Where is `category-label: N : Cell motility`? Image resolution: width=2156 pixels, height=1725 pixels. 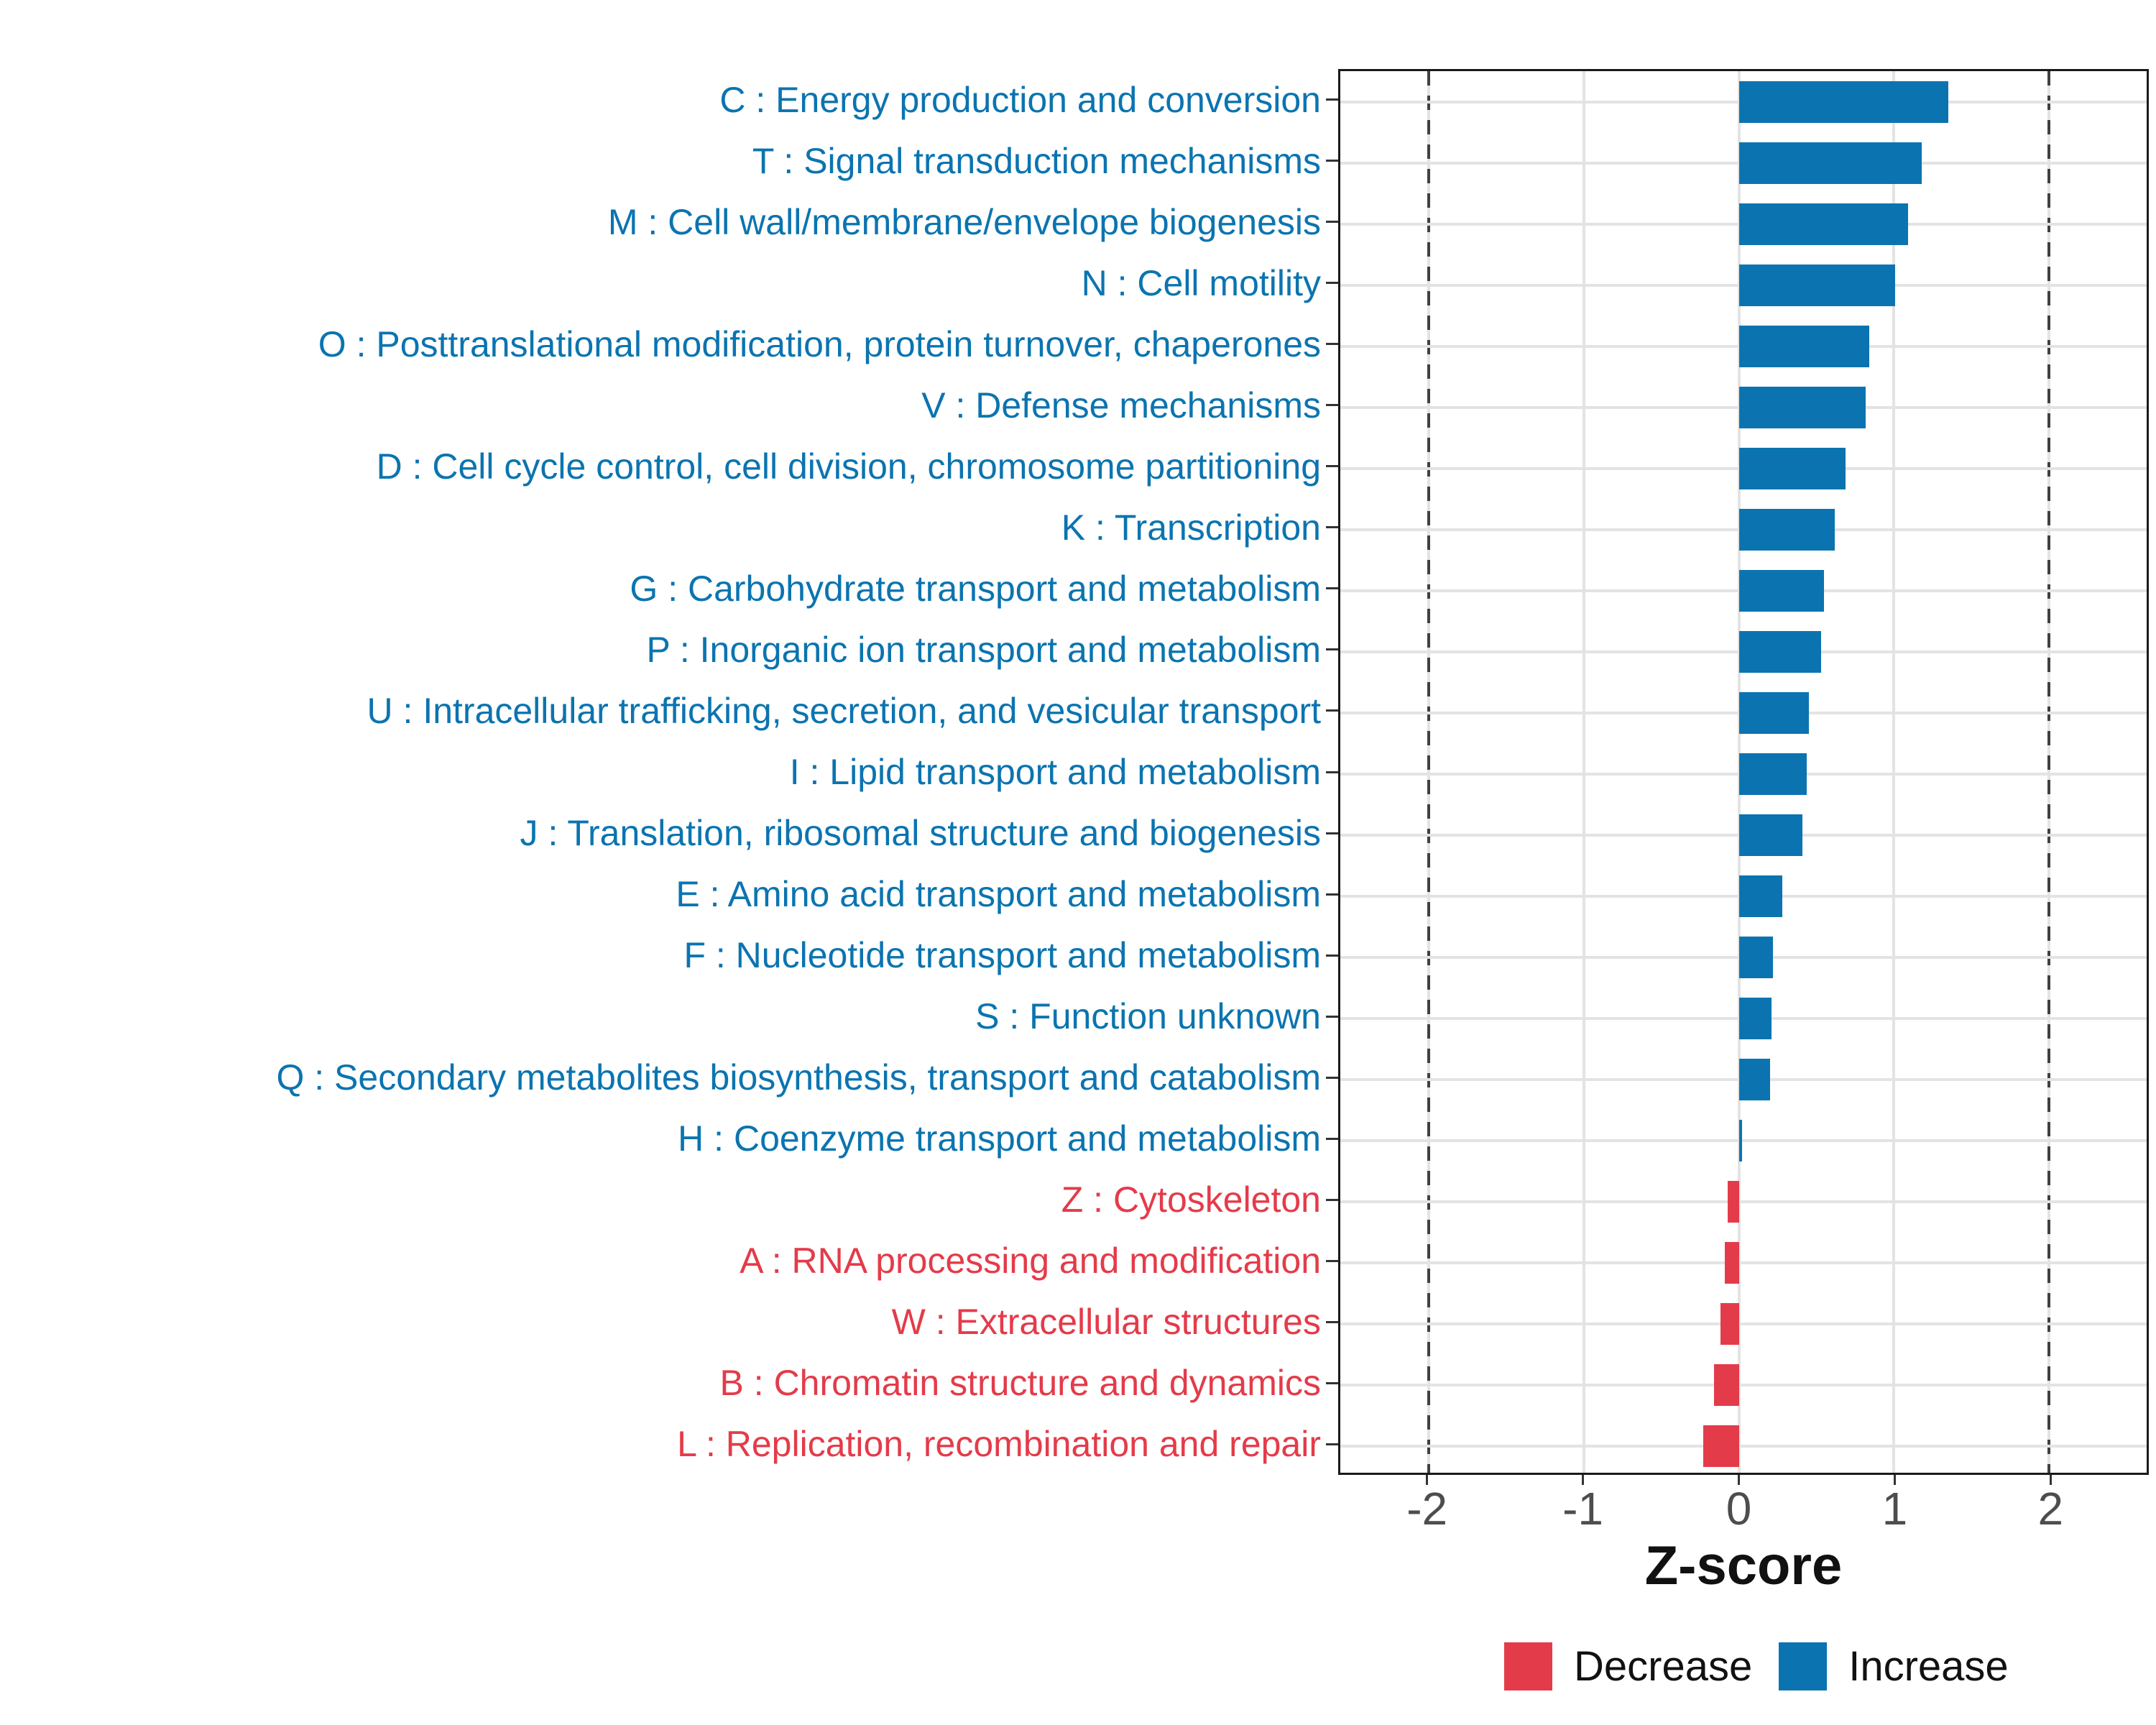 category-label: N : Cell motility is located at coordinates (1201, 282).